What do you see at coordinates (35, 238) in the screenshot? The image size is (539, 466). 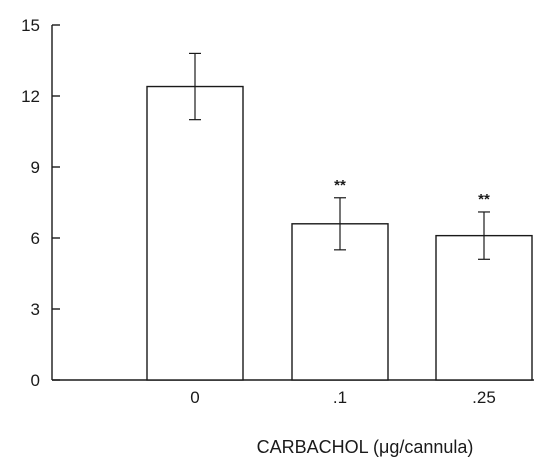 I see `y-tick-label: 6` at bounding box center [35, 238].